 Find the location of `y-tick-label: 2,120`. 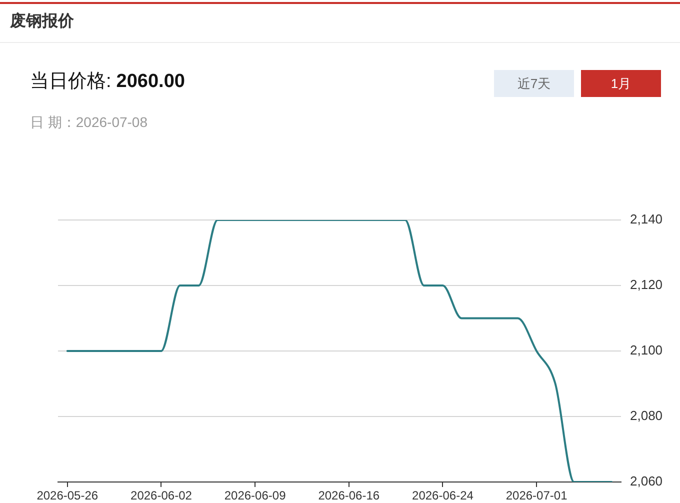

y-tick-label: 2,120 is located at coordinates (646, 284).